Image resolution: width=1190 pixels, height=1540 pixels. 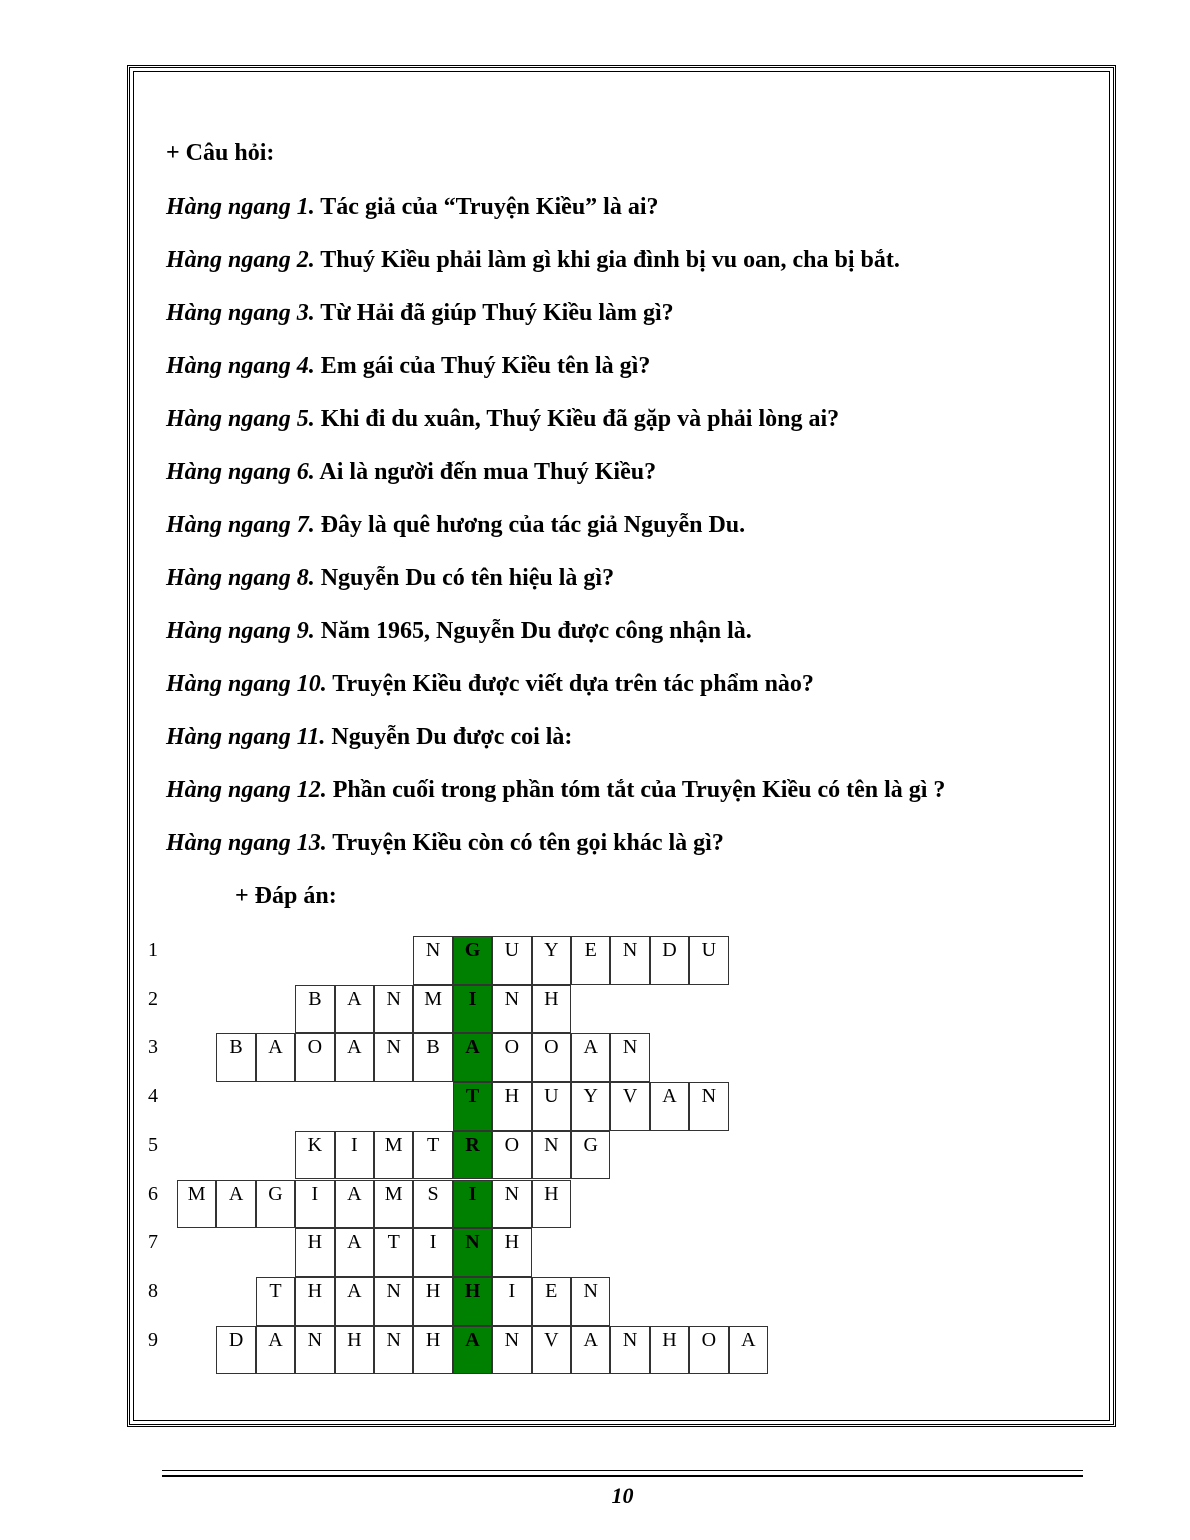 I want to click on row-number: 5, so click(x=153, y=1144).